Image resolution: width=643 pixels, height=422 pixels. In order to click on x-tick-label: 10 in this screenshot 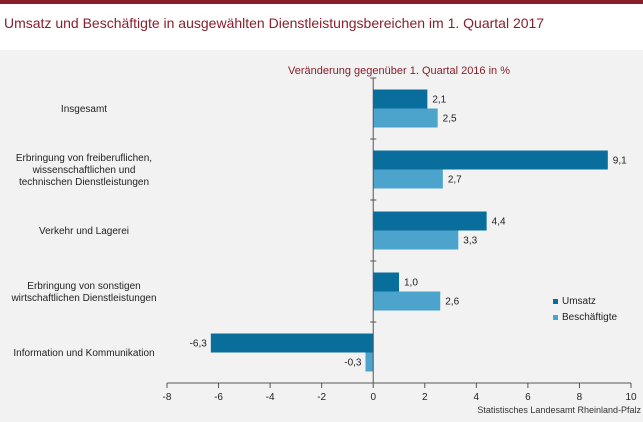, I will do `click(631, 397)`.